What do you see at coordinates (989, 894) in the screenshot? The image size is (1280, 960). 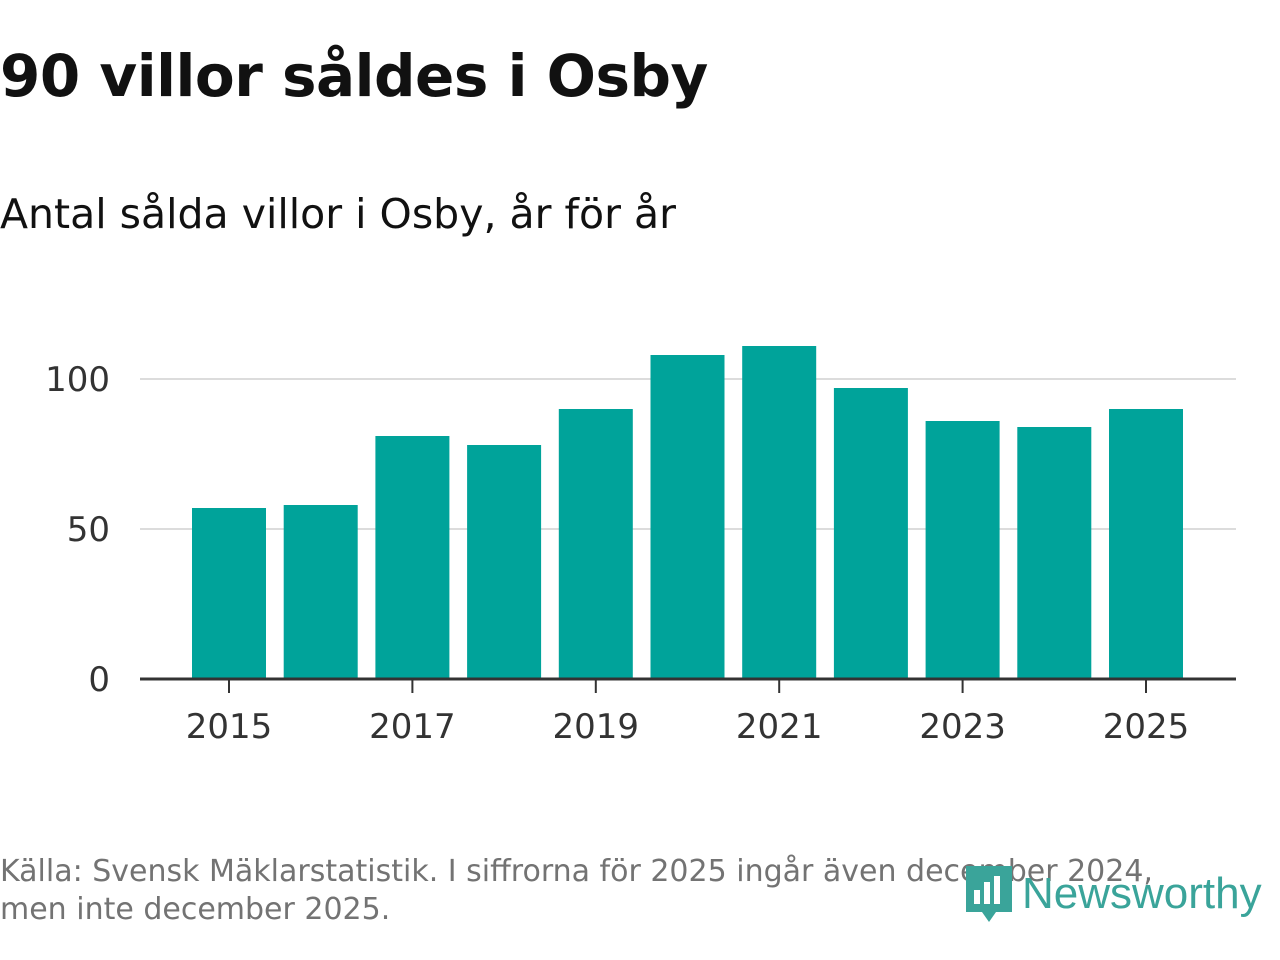 I see `newsworthy-logo-icon` at bounding box center [989, 894].